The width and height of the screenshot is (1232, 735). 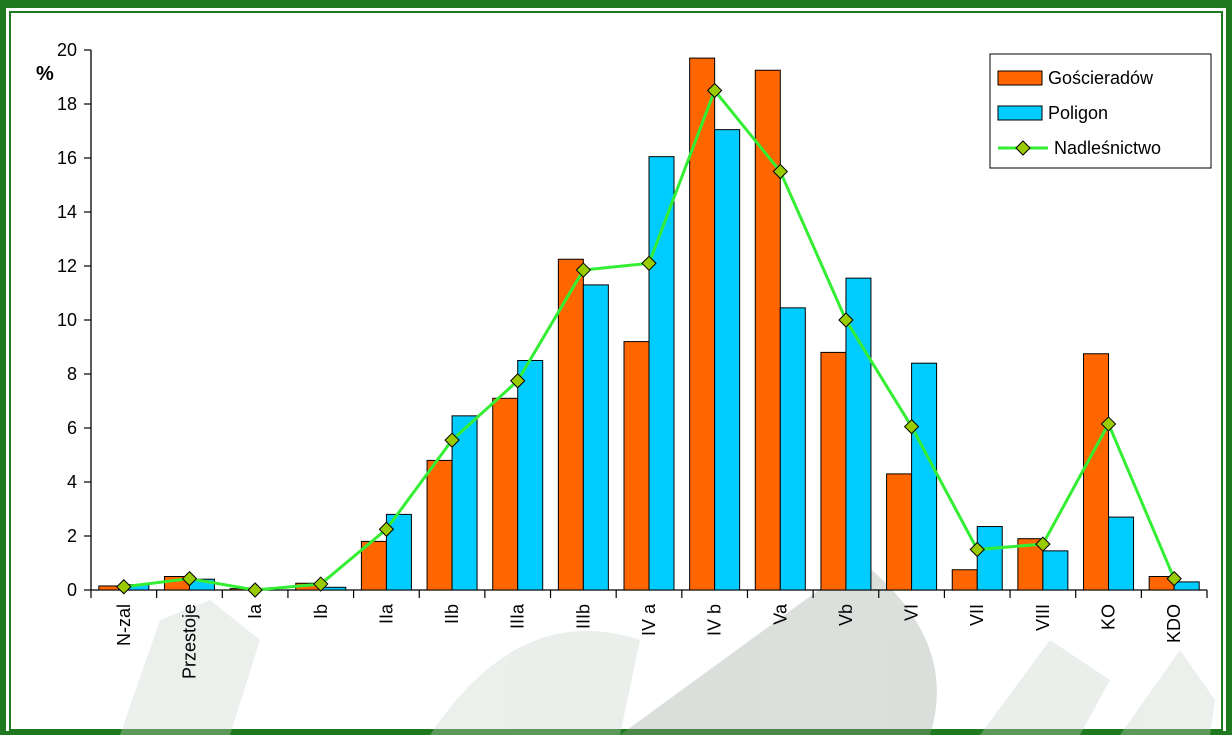 I want to click on x-tick-label: IIIa, so click(x=518, y=616).